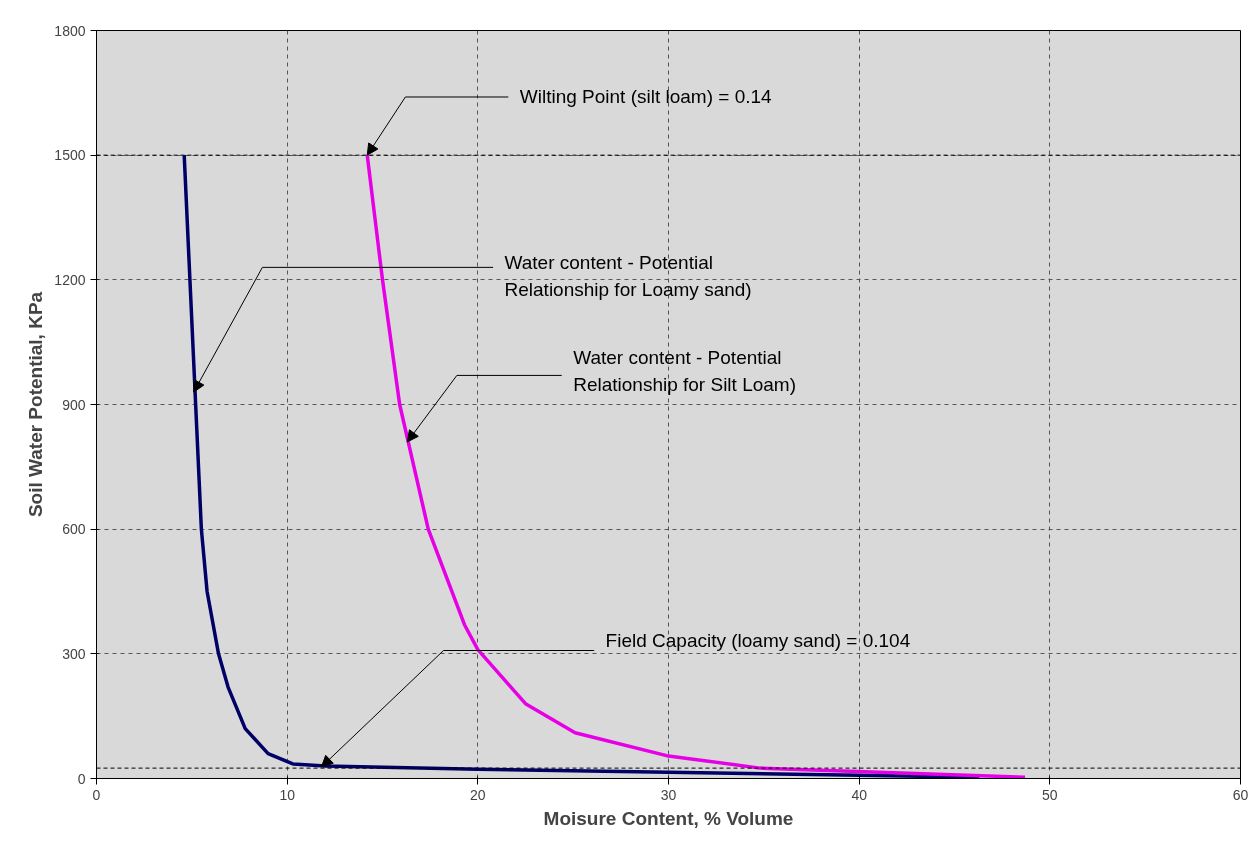 This screenshot has width=1259, height=852. Describe the element at coordinates (74, 653) in the screenshot. I see `y-tick-label: 300` at that location.